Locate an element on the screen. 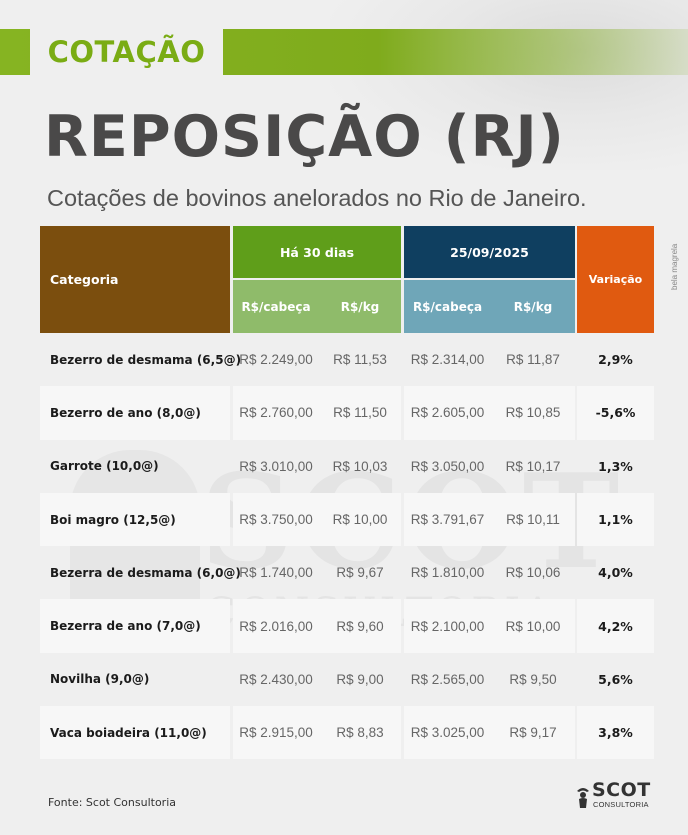 Image resolution: width=688 pixels, height=835 pixels. row-category: Novilha (9,0@) is located at coordinates (100, 679).